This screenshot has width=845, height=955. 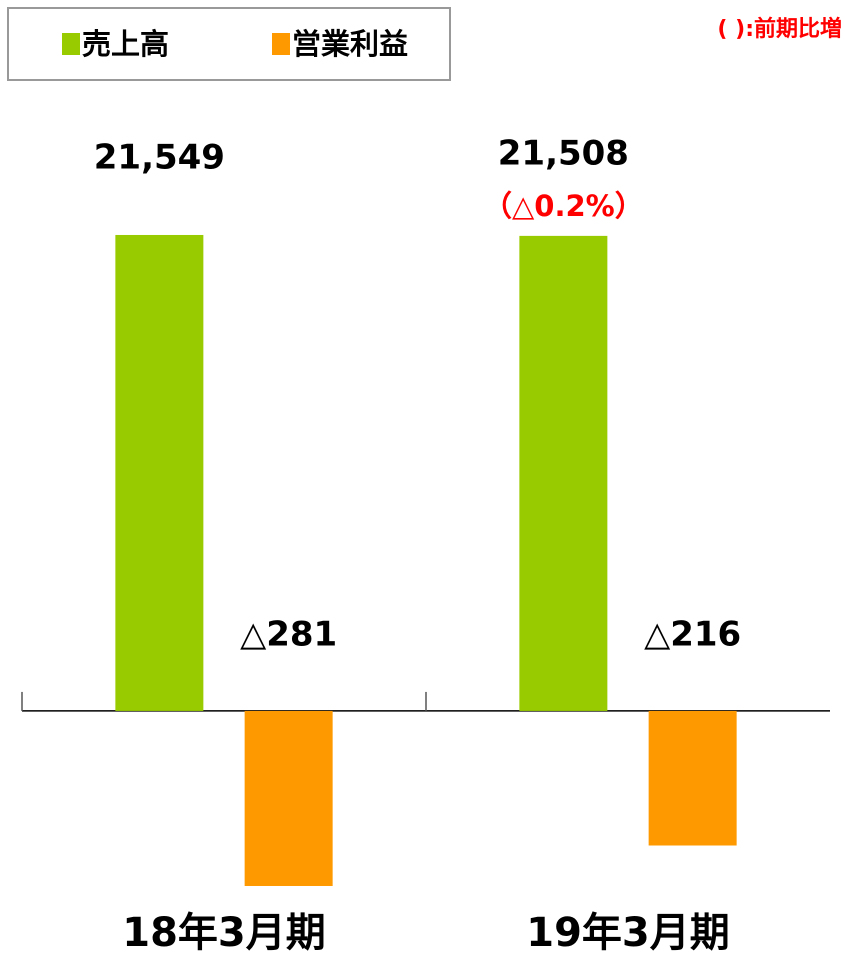 What do you see at coordinates (159, 157) in the screenshot?
I see `data-label: 21,549` at bounding box center [159, 157].